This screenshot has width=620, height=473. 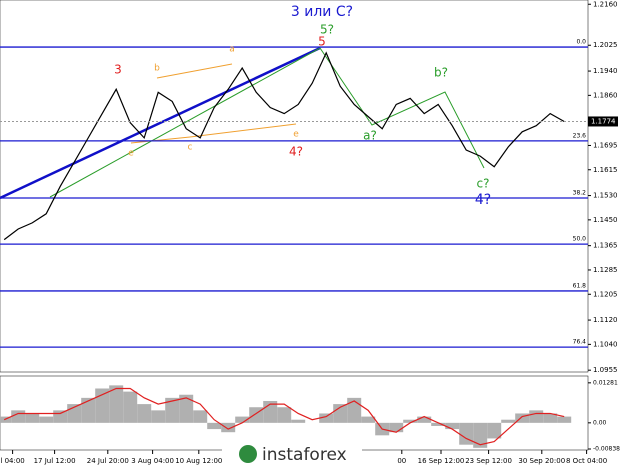 I want to click on annotation: 5?, so click(x=327, y=30).